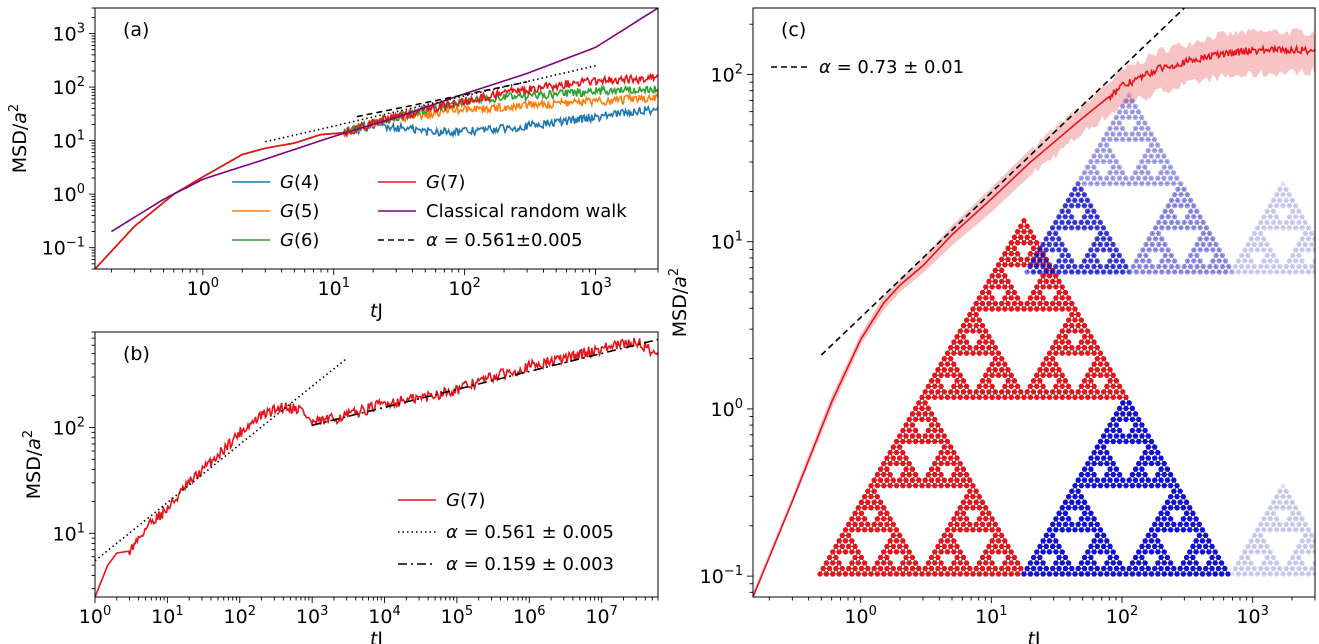 The width and height of the screenshot is (1319, 644). I want to click on y-tick-label: 102, so click(69, 428).